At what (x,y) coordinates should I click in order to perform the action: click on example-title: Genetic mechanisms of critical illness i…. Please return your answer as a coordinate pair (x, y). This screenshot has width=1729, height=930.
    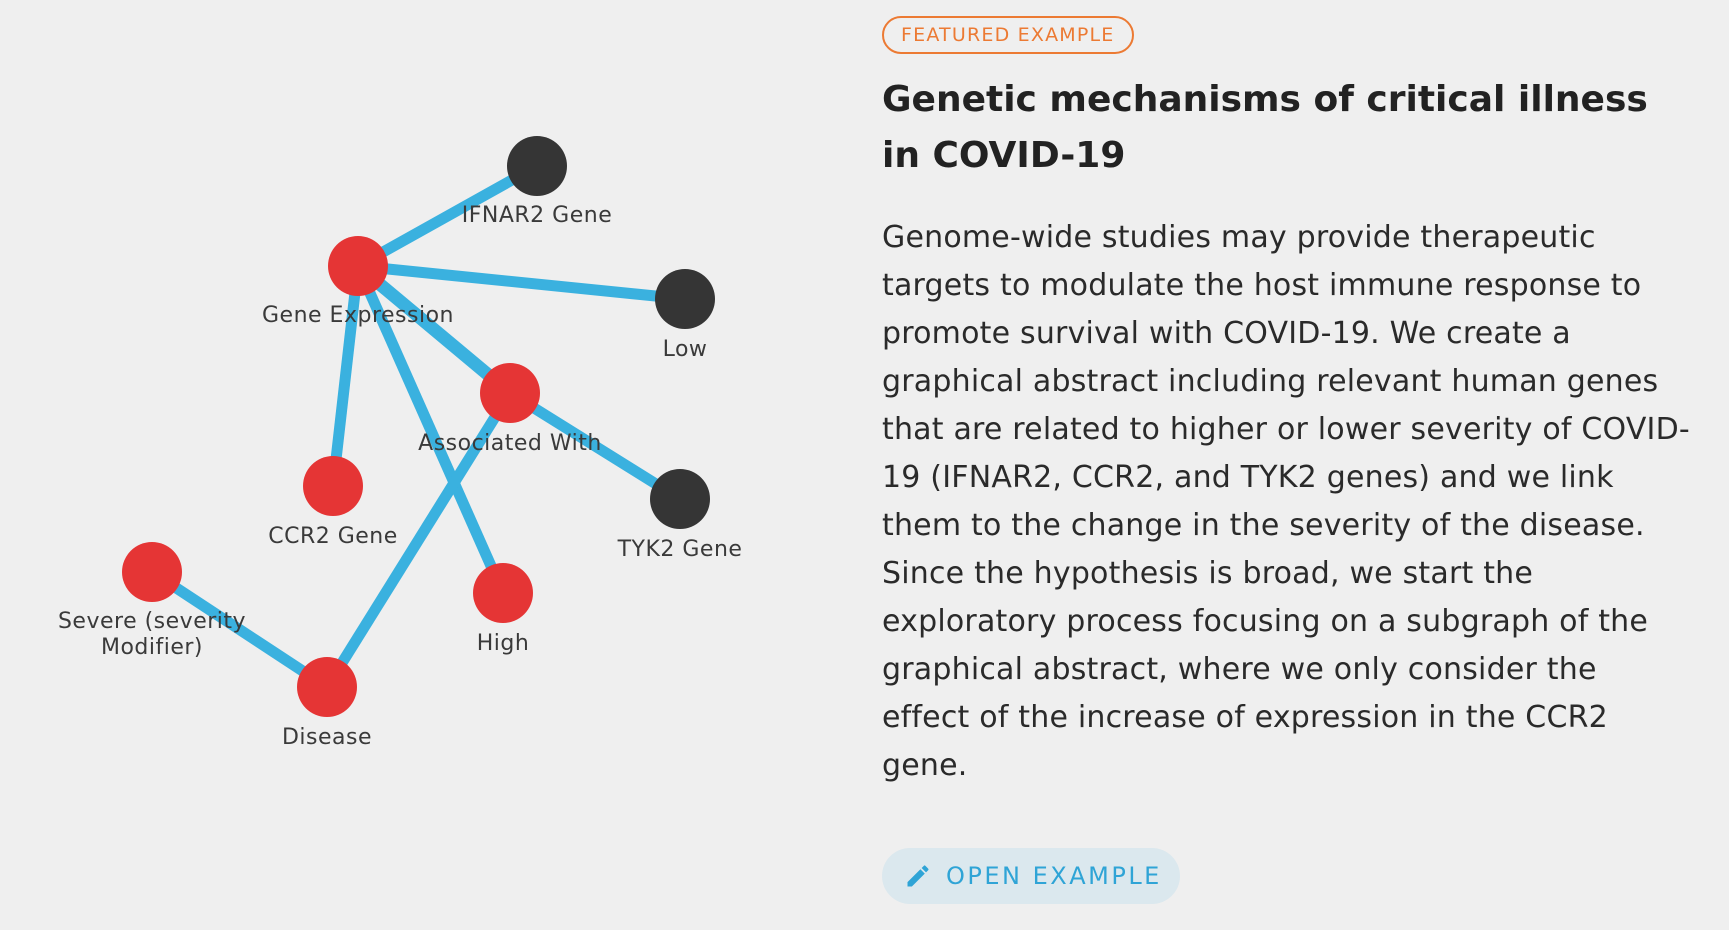
    Looking at the image, I should click on (1265, 127).